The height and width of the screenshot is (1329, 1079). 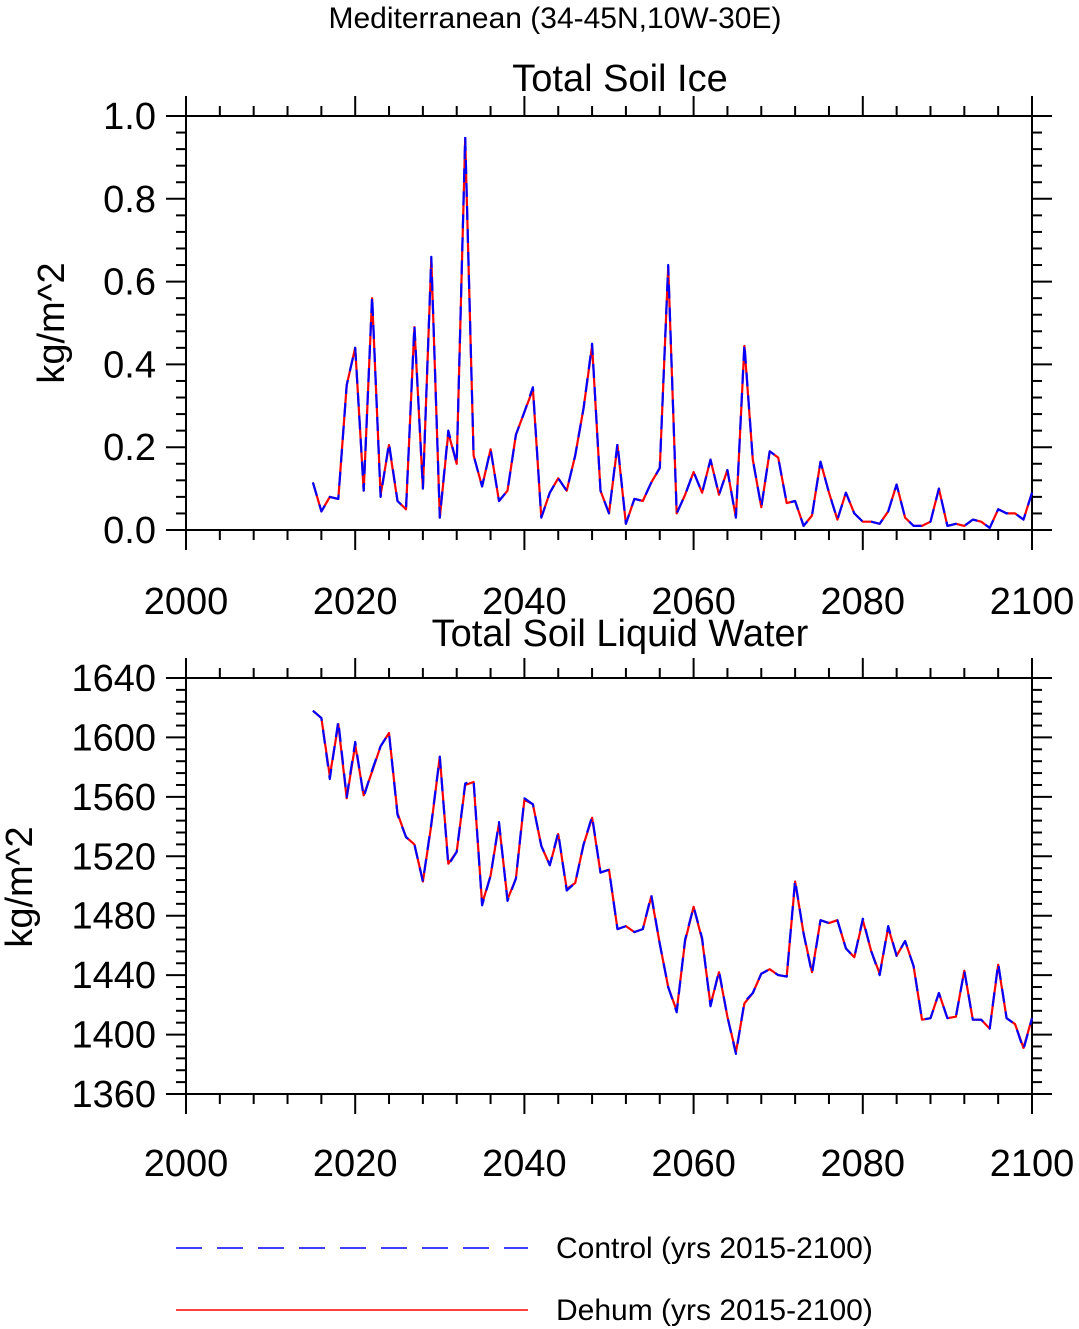 I want to click on y-tick-label-soil-liquid-water: 1600, so click(x=113, y=738).